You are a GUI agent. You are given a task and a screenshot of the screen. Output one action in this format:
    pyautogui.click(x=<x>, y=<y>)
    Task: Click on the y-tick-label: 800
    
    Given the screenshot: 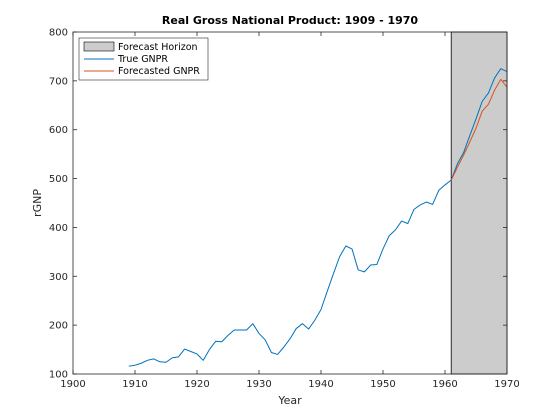 What is the action you would take?
    pyautogui.click(x=58, y=33)
    